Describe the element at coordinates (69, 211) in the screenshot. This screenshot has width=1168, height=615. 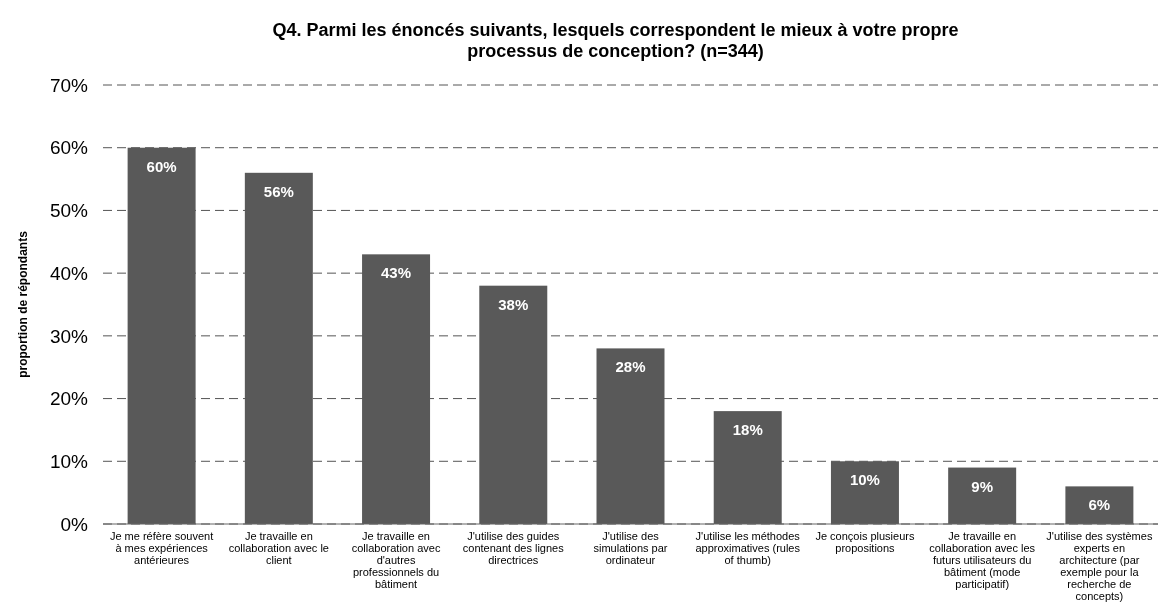
I see `y-tick-label: 50%` at that location.